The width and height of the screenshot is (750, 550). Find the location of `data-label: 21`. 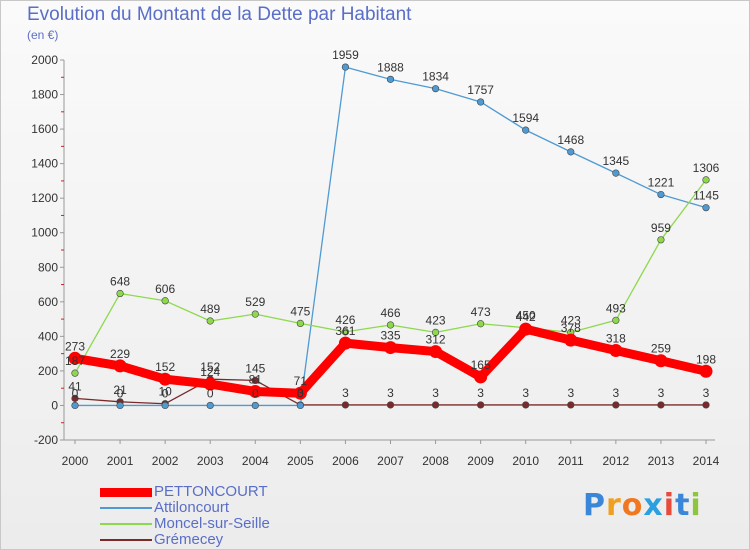

data-label: 21 is located at coordinates (120, 390).